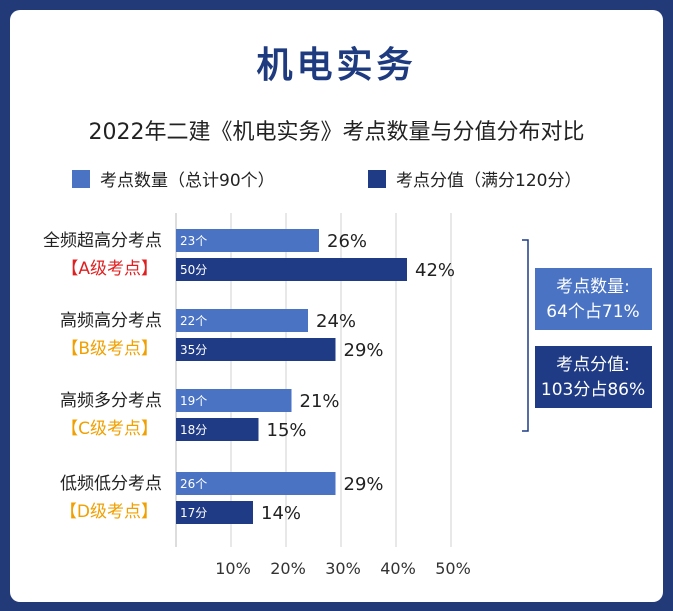  I want to click on category-tag: 【D级考点】, so click(109, 512).